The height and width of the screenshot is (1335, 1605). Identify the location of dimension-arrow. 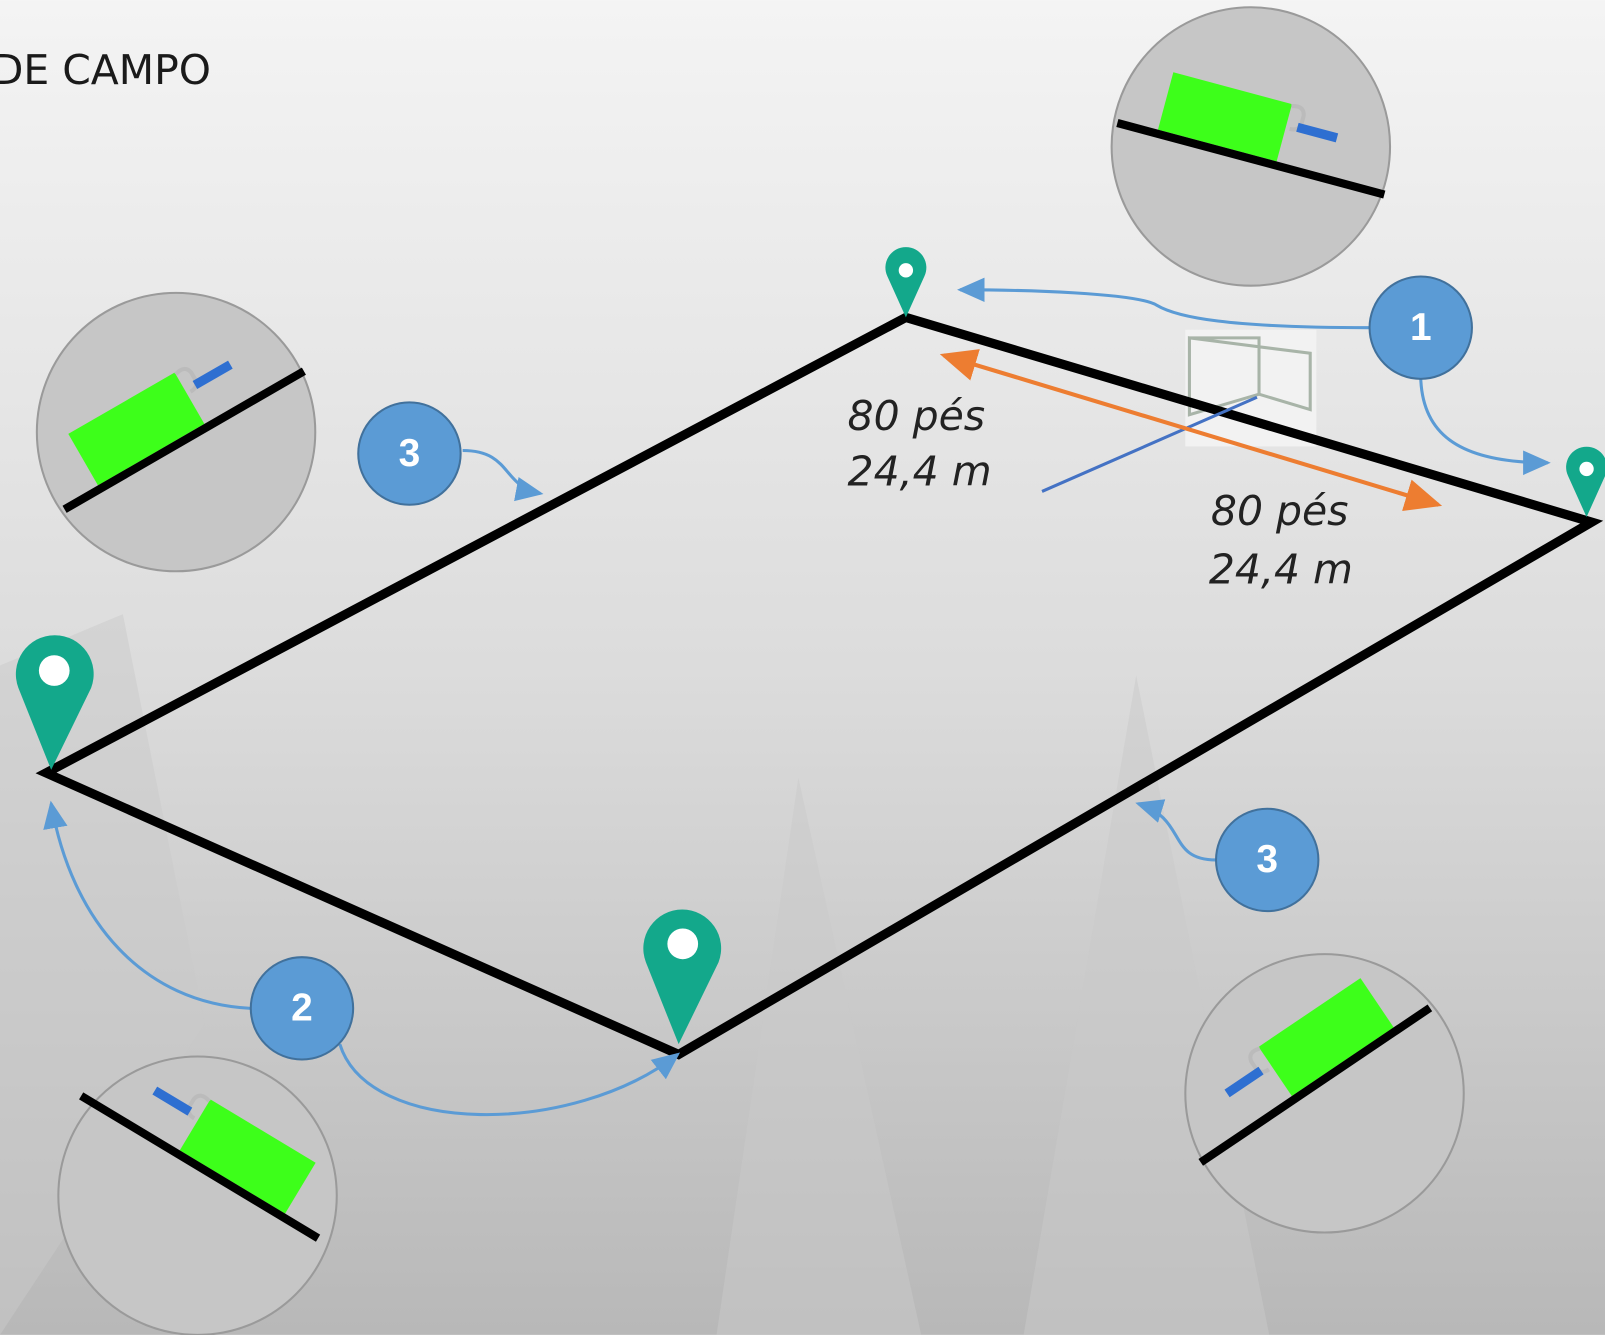
(1191, 430).